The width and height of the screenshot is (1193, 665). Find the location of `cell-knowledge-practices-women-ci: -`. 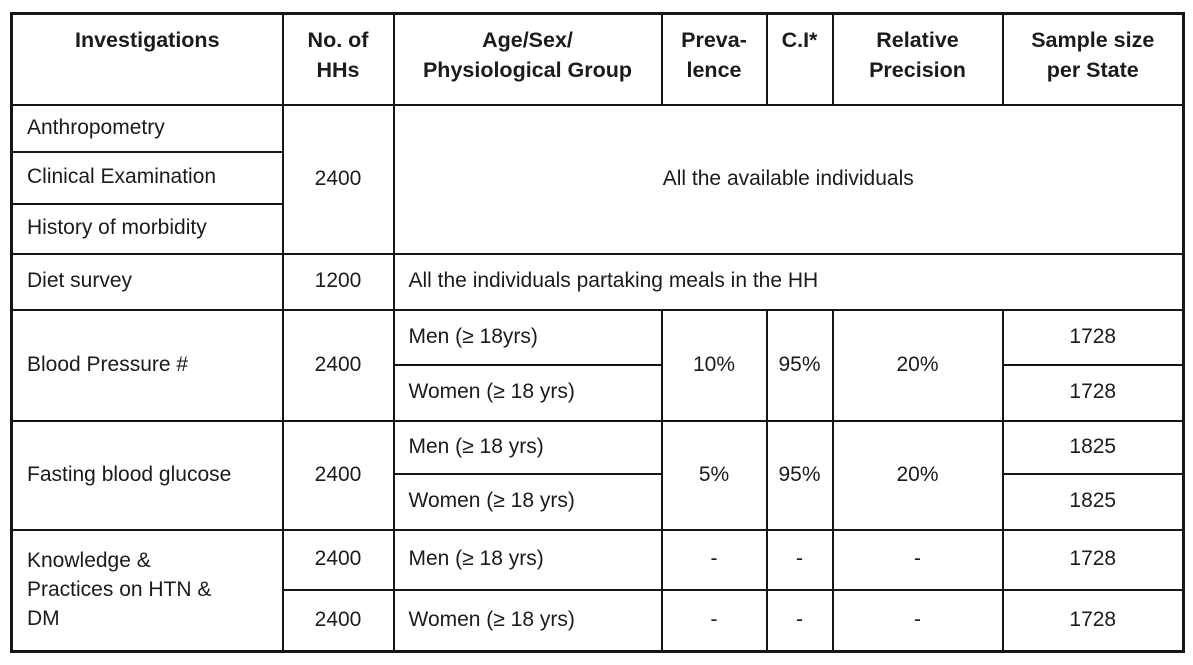

cell-knowledge-practices-women-ci: - is located at coordinates (799, 620).